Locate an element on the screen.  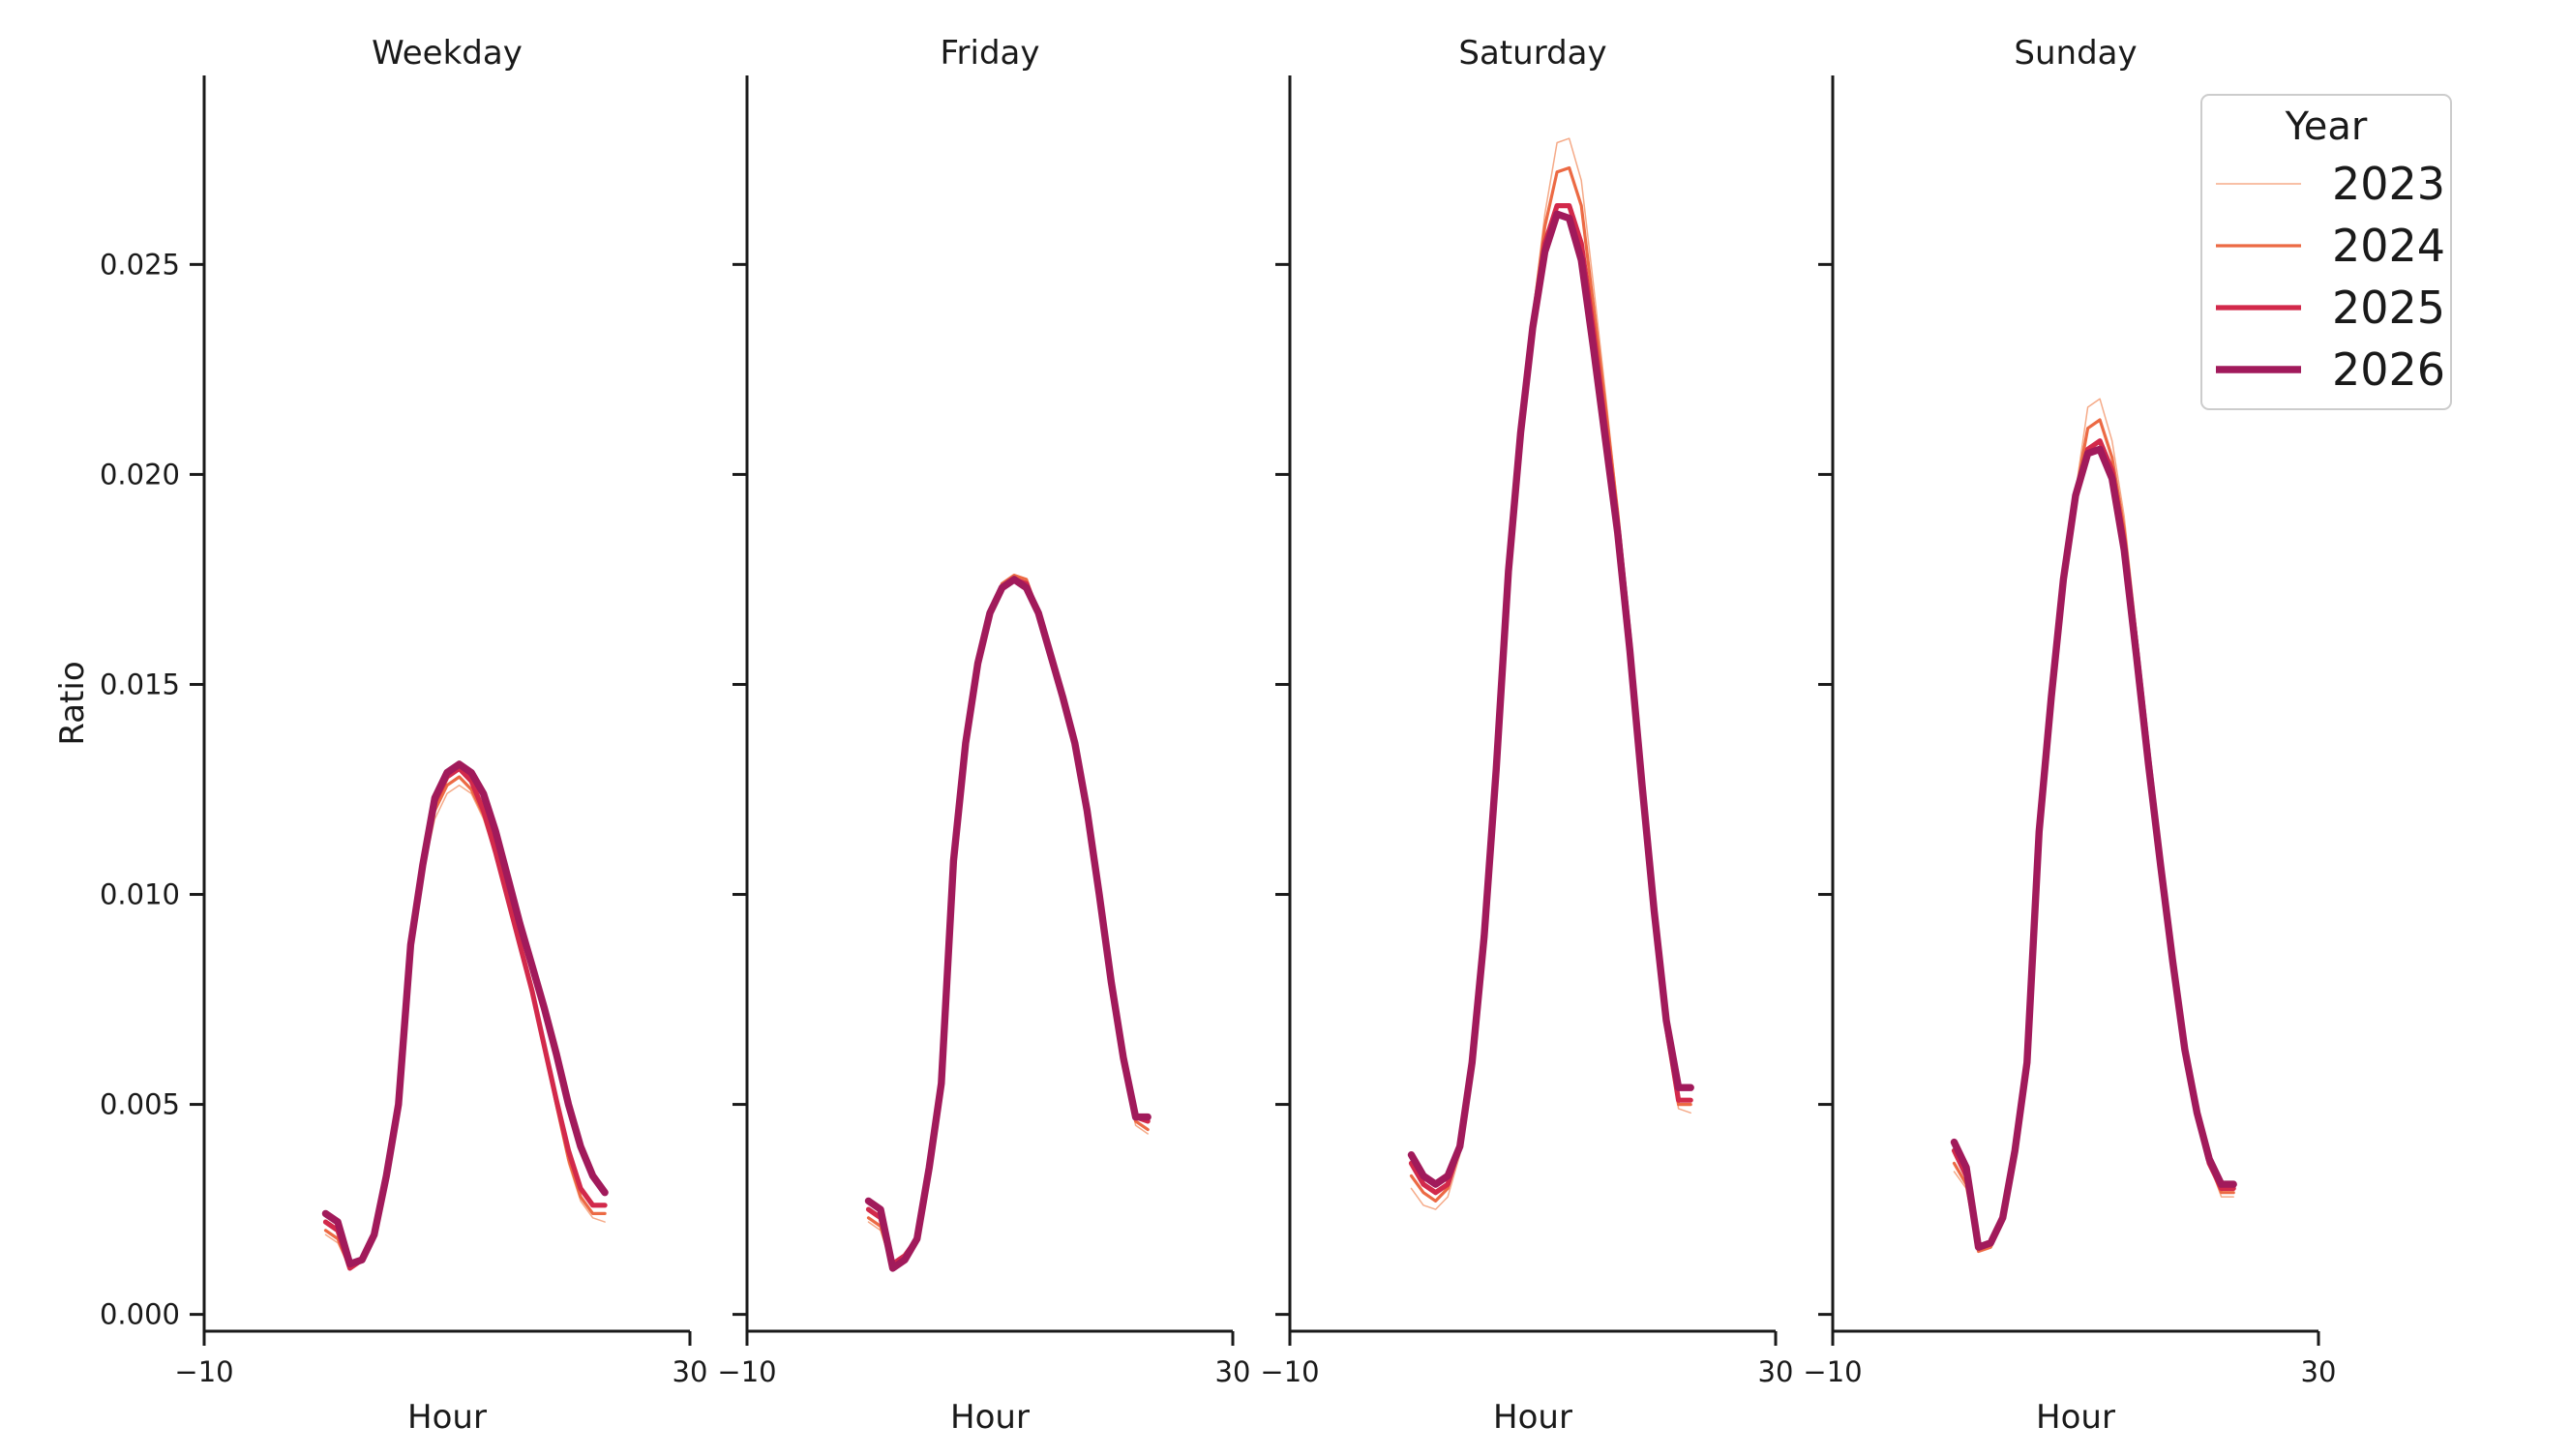
y-tick-label: 0.020 is located at coordinates (140, 474).